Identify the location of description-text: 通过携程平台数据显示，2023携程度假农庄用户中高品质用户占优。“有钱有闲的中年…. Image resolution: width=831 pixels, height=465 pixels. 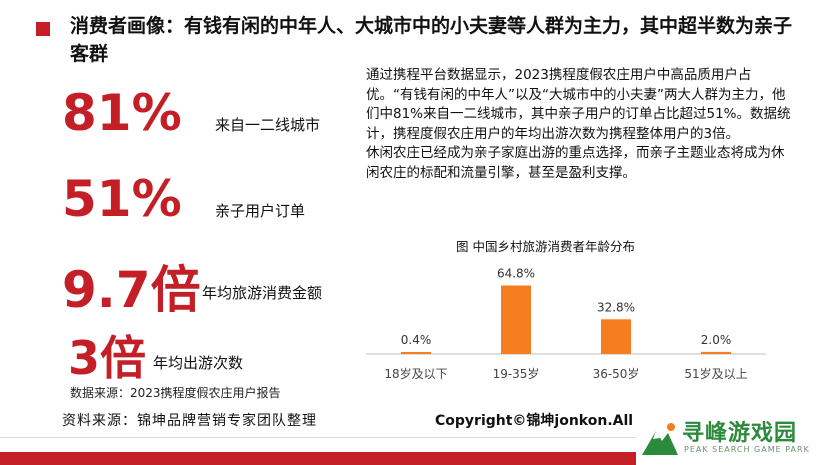
(581, 125).